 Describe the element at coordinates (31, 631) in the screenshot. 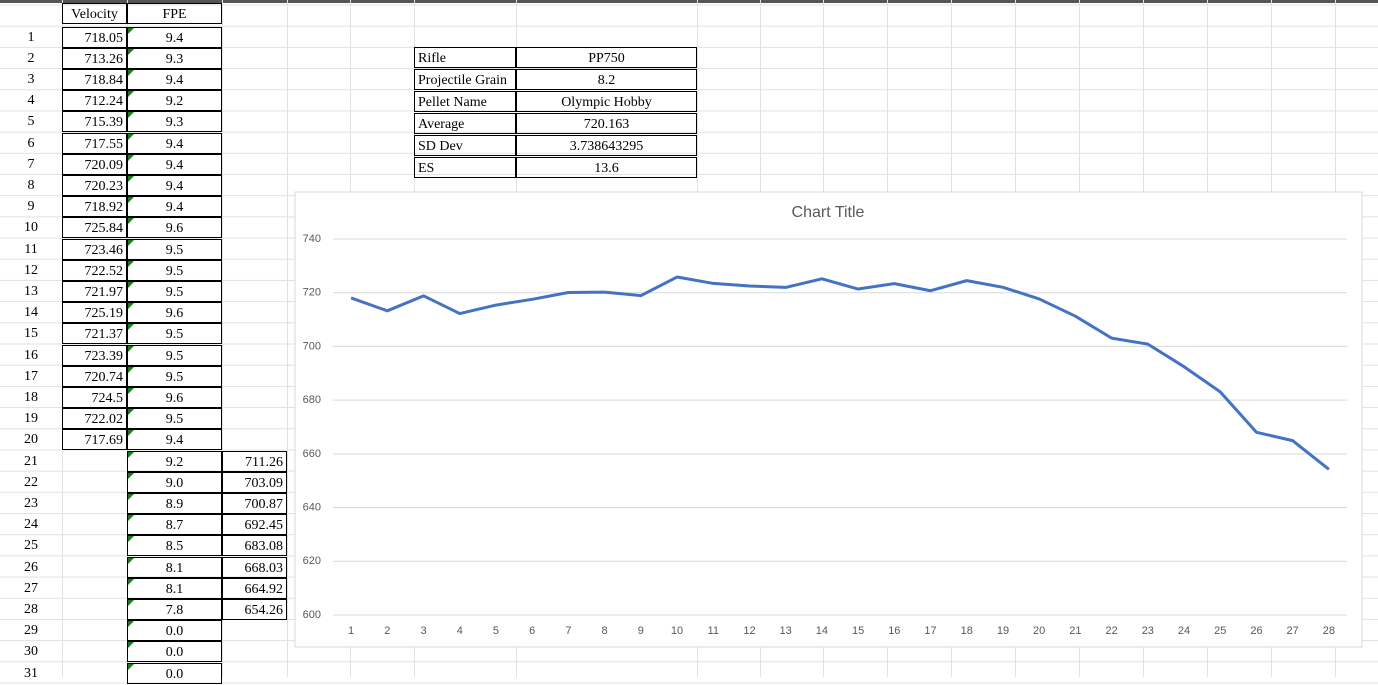

I see `cell: 29` at that location.